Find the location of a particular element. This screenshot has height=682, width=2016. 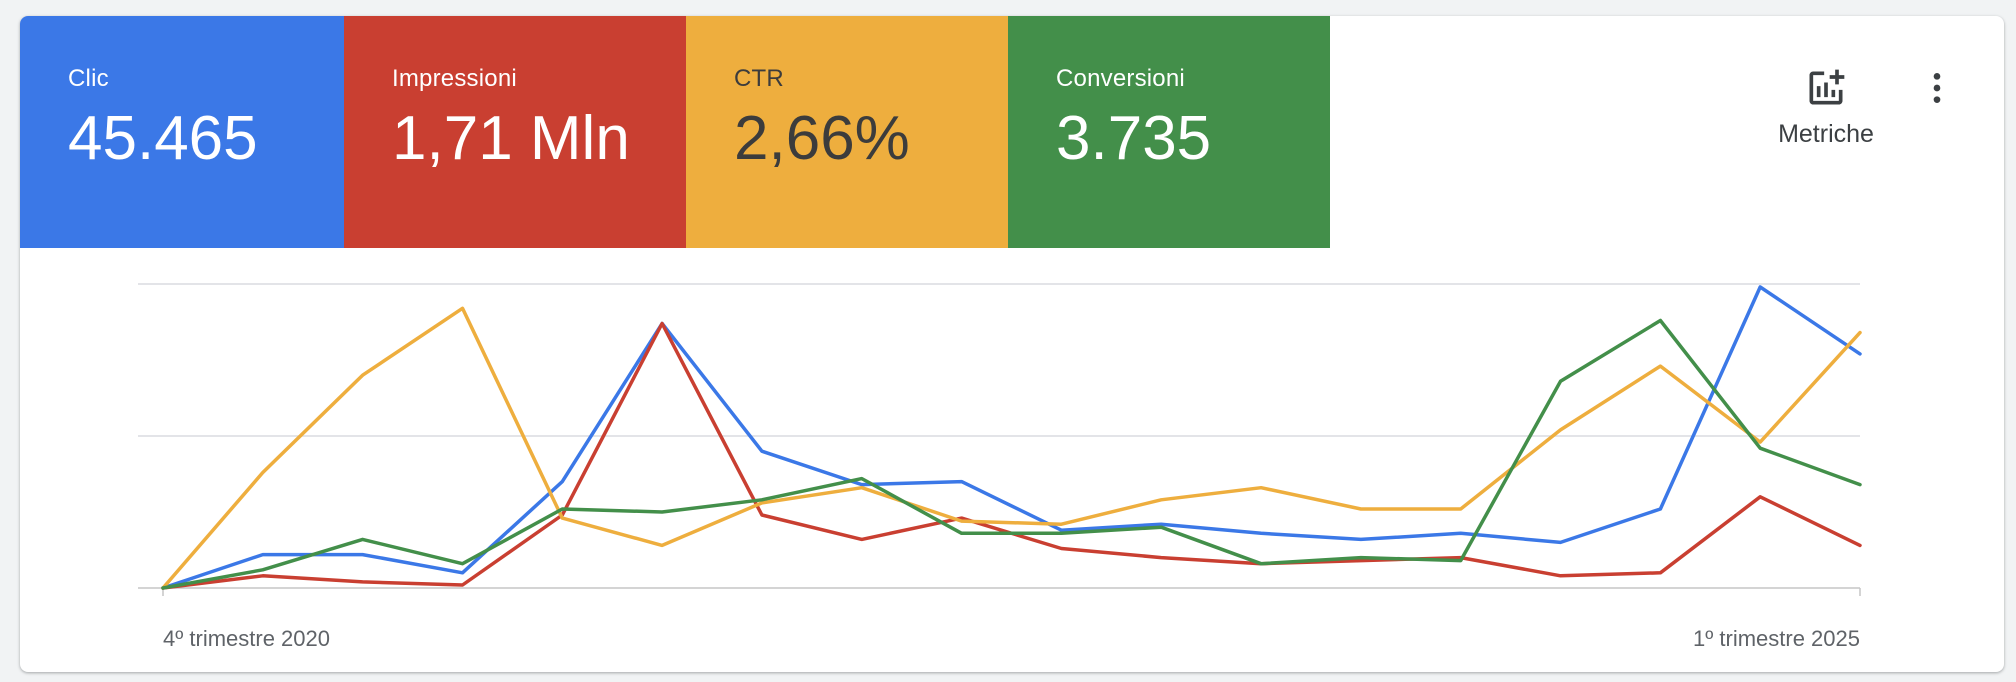

metrics-button: Metriche is located at coordinates (1826, 121).